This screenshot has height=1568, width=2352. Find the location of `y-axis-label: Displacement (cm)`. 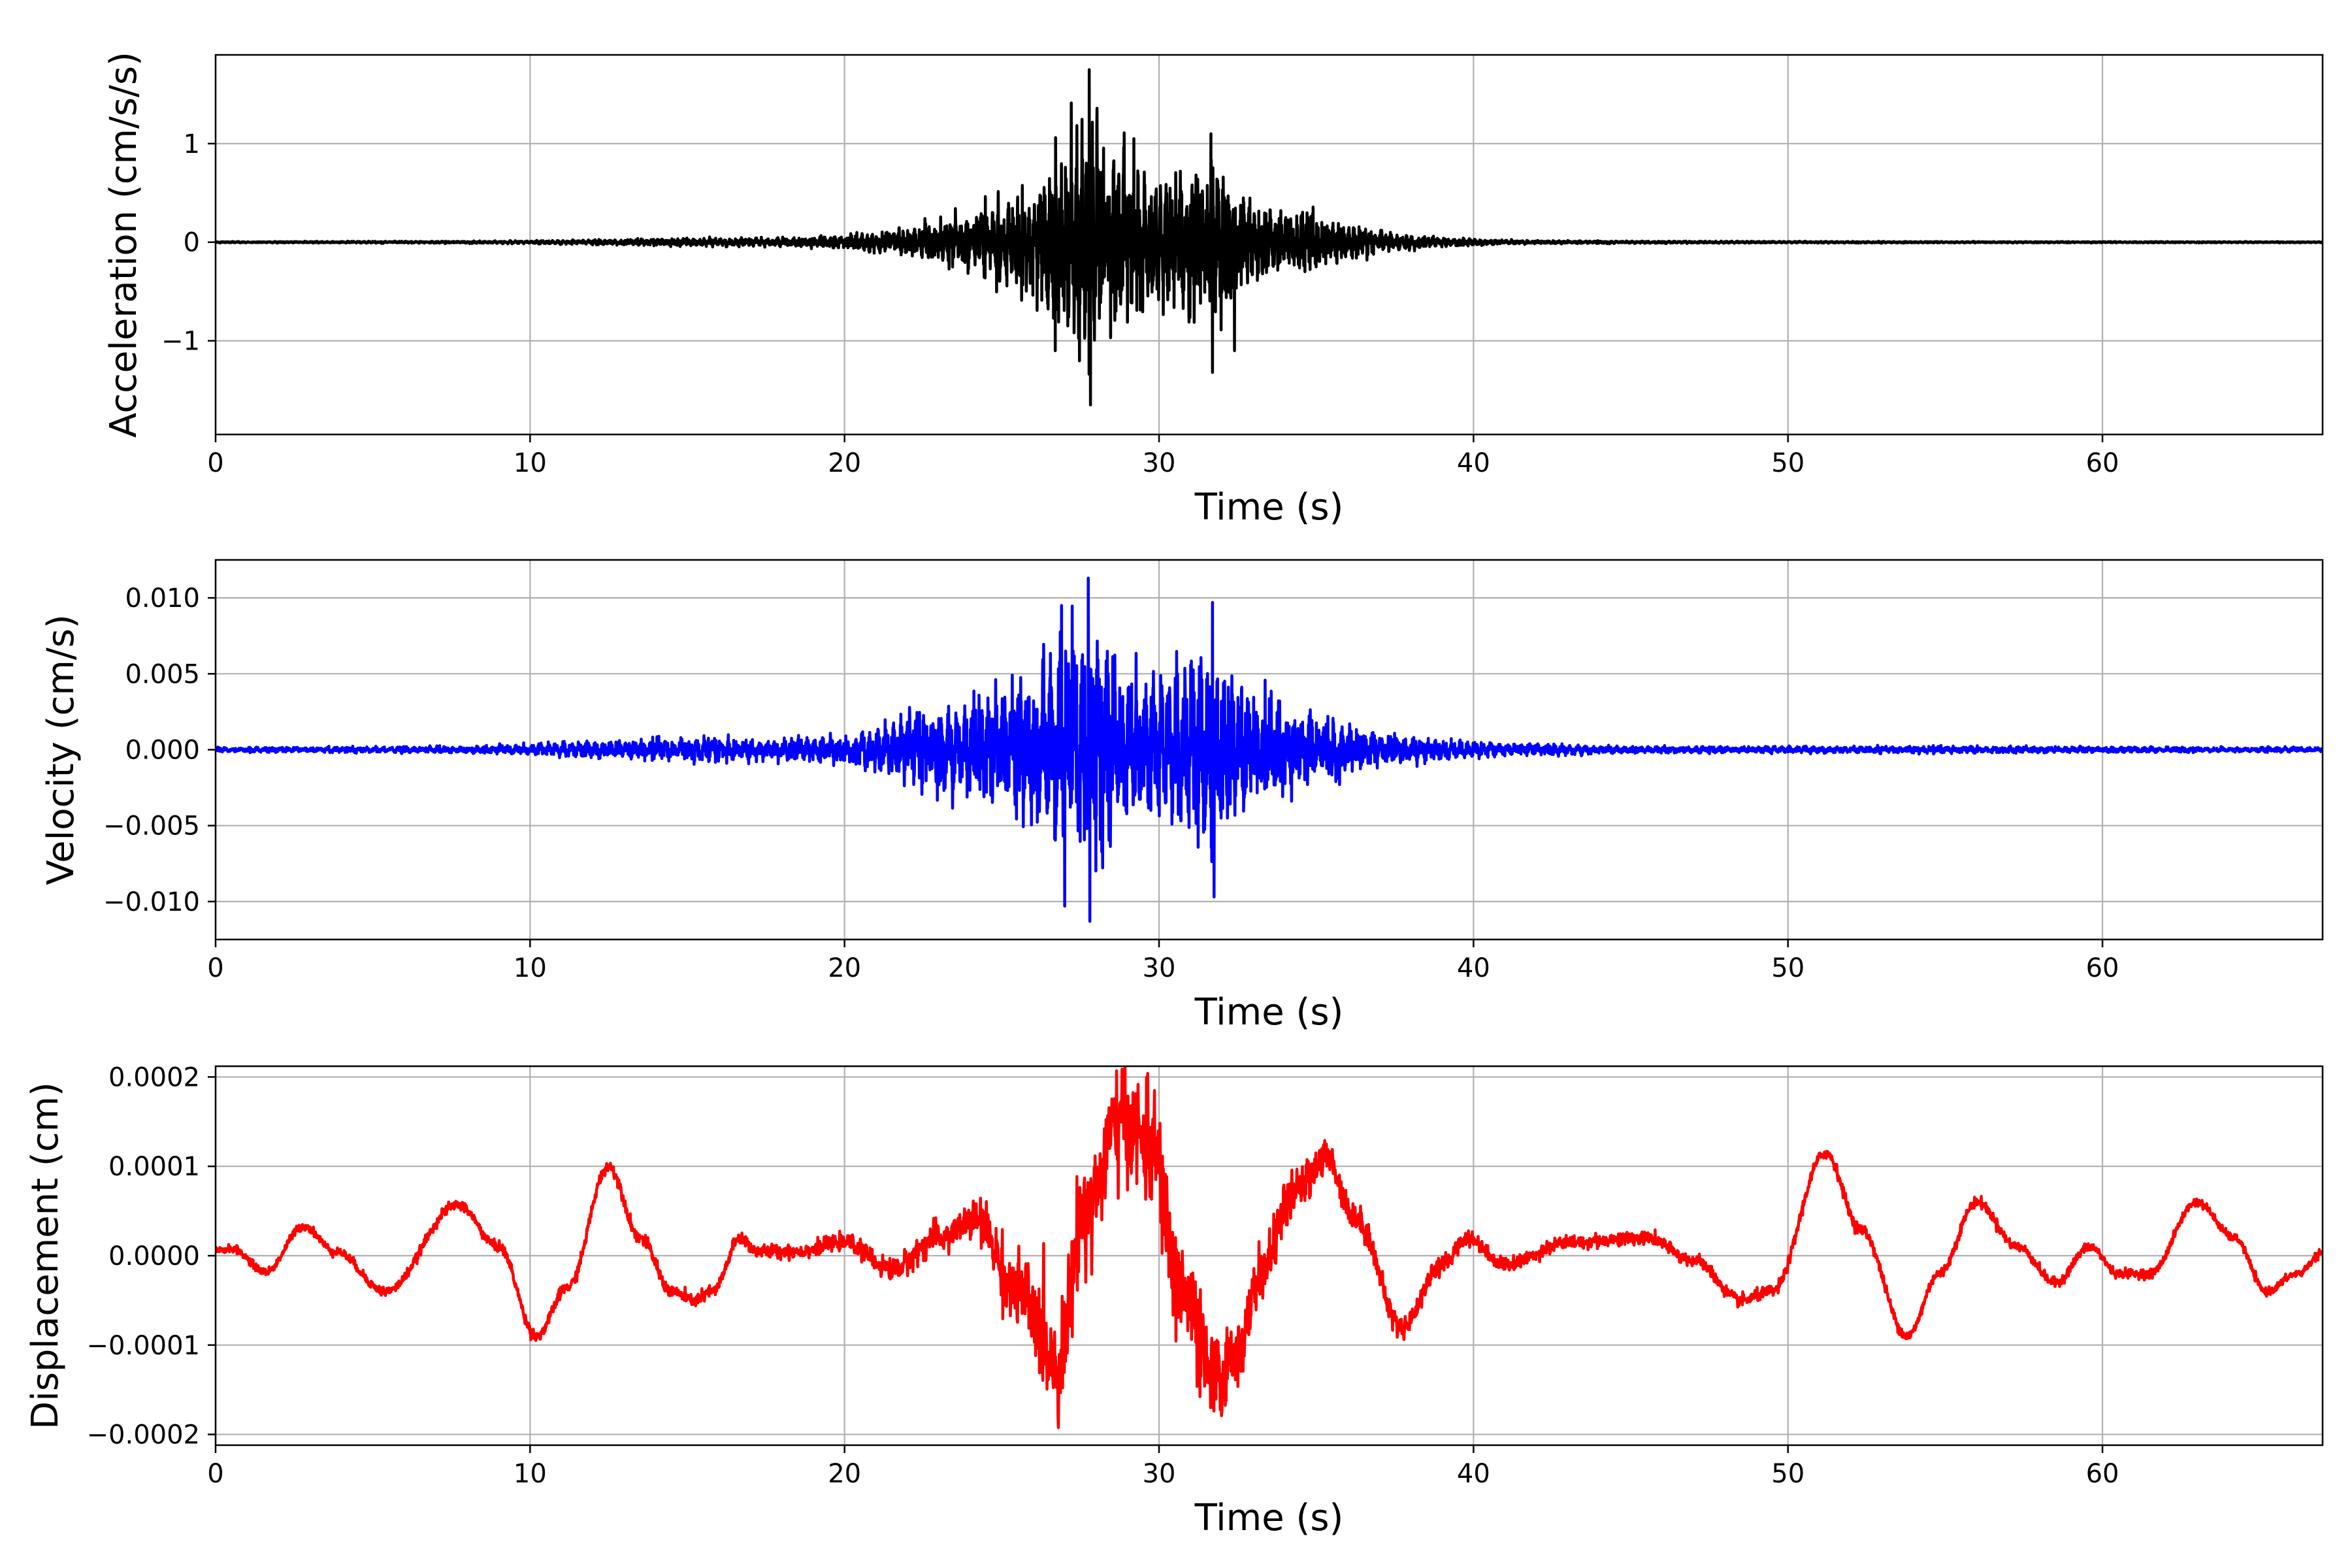

y-axis-label: Displacement (cm) is located at coordinates (45, 1255).